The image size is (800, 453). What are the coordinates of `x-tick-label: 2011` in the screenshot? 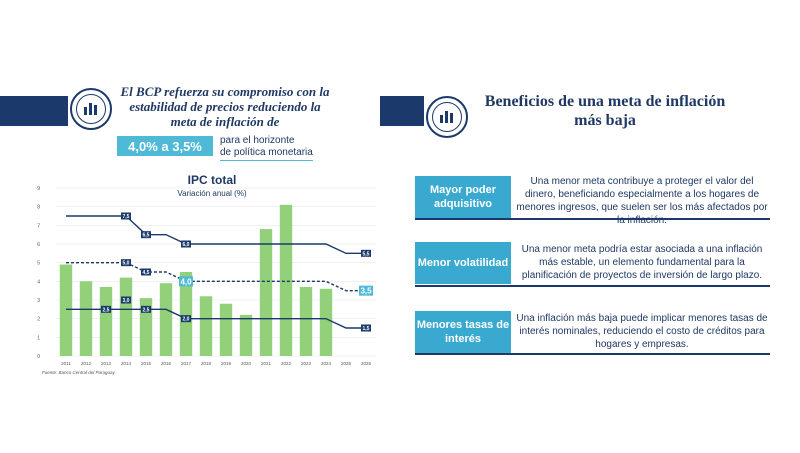 It's located at (66, 363).